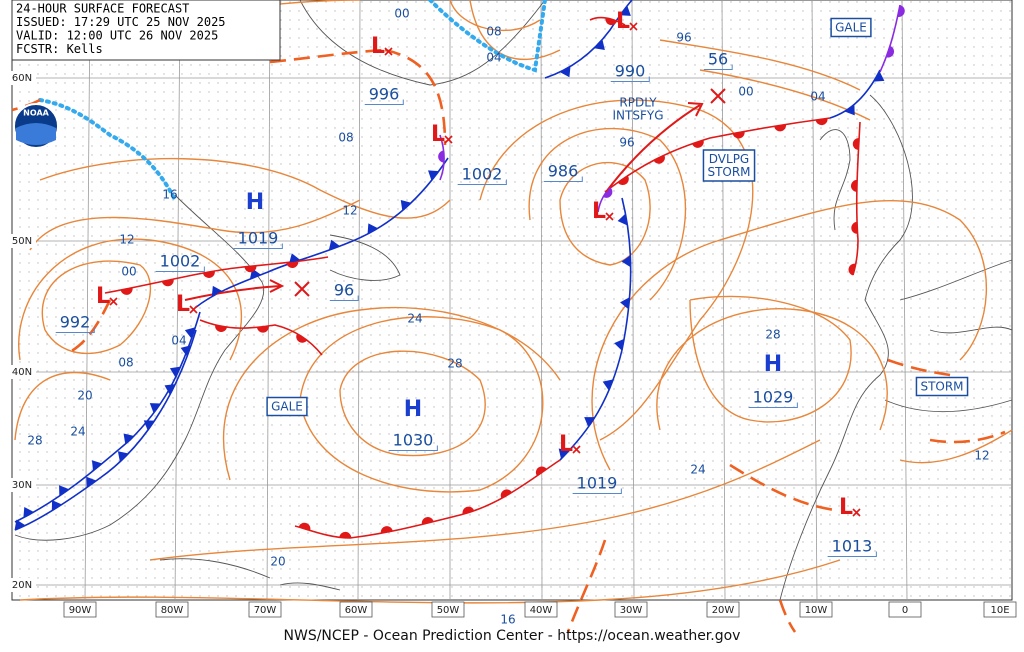 Image resolution: width=1024 pixels, height=652 pixels. I want to click on pressure-label: 1029, so click(773, 397).